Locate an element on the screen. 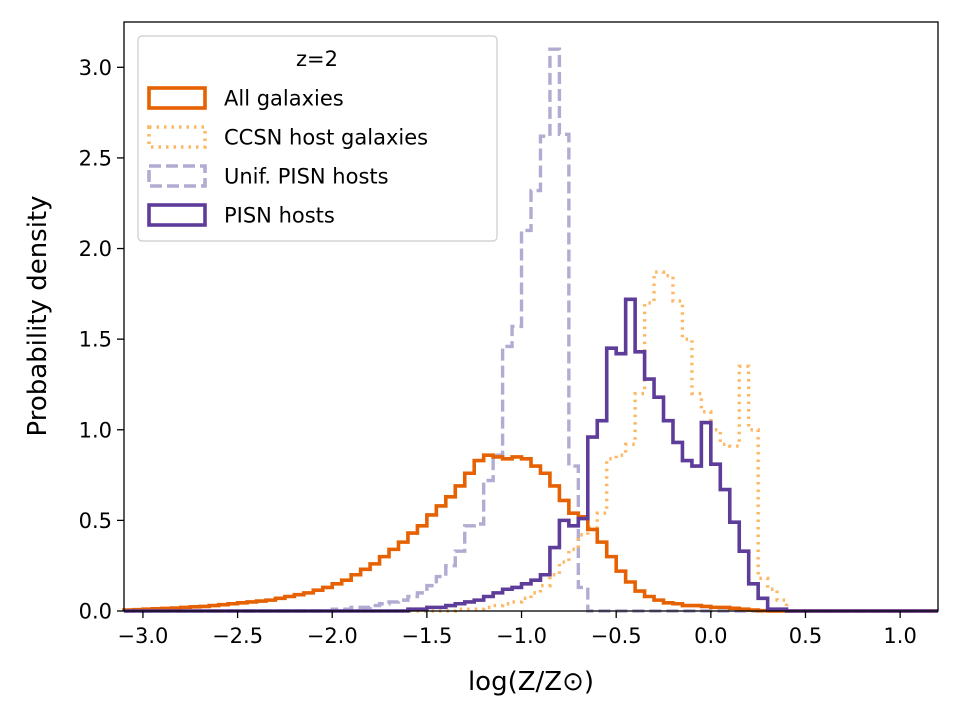  y-tick-label: 1.0 is located at coordinates (95, 430).